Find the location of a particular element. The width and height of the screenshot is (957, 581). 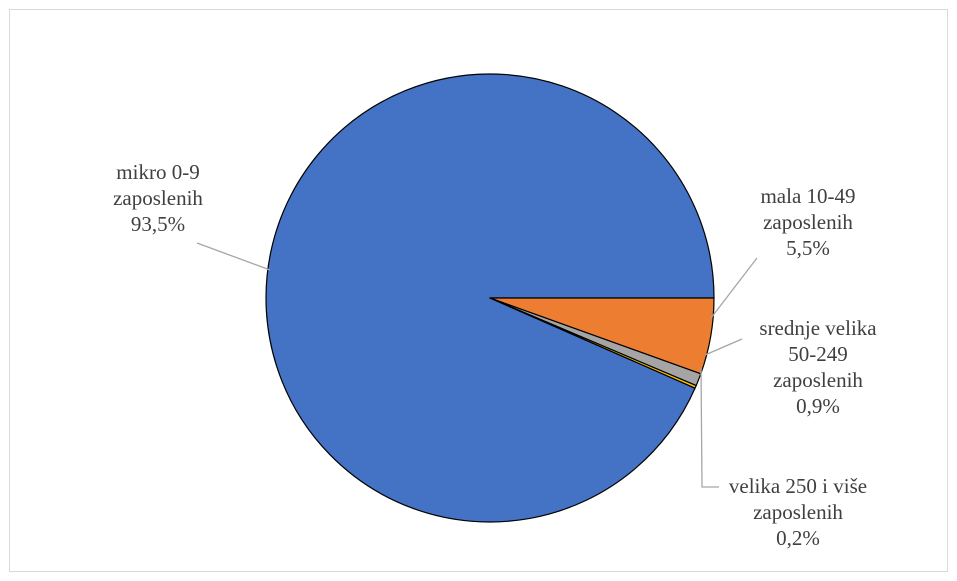

data-label-2-line-2: zaposlenih is located at coordinates (808, 222).